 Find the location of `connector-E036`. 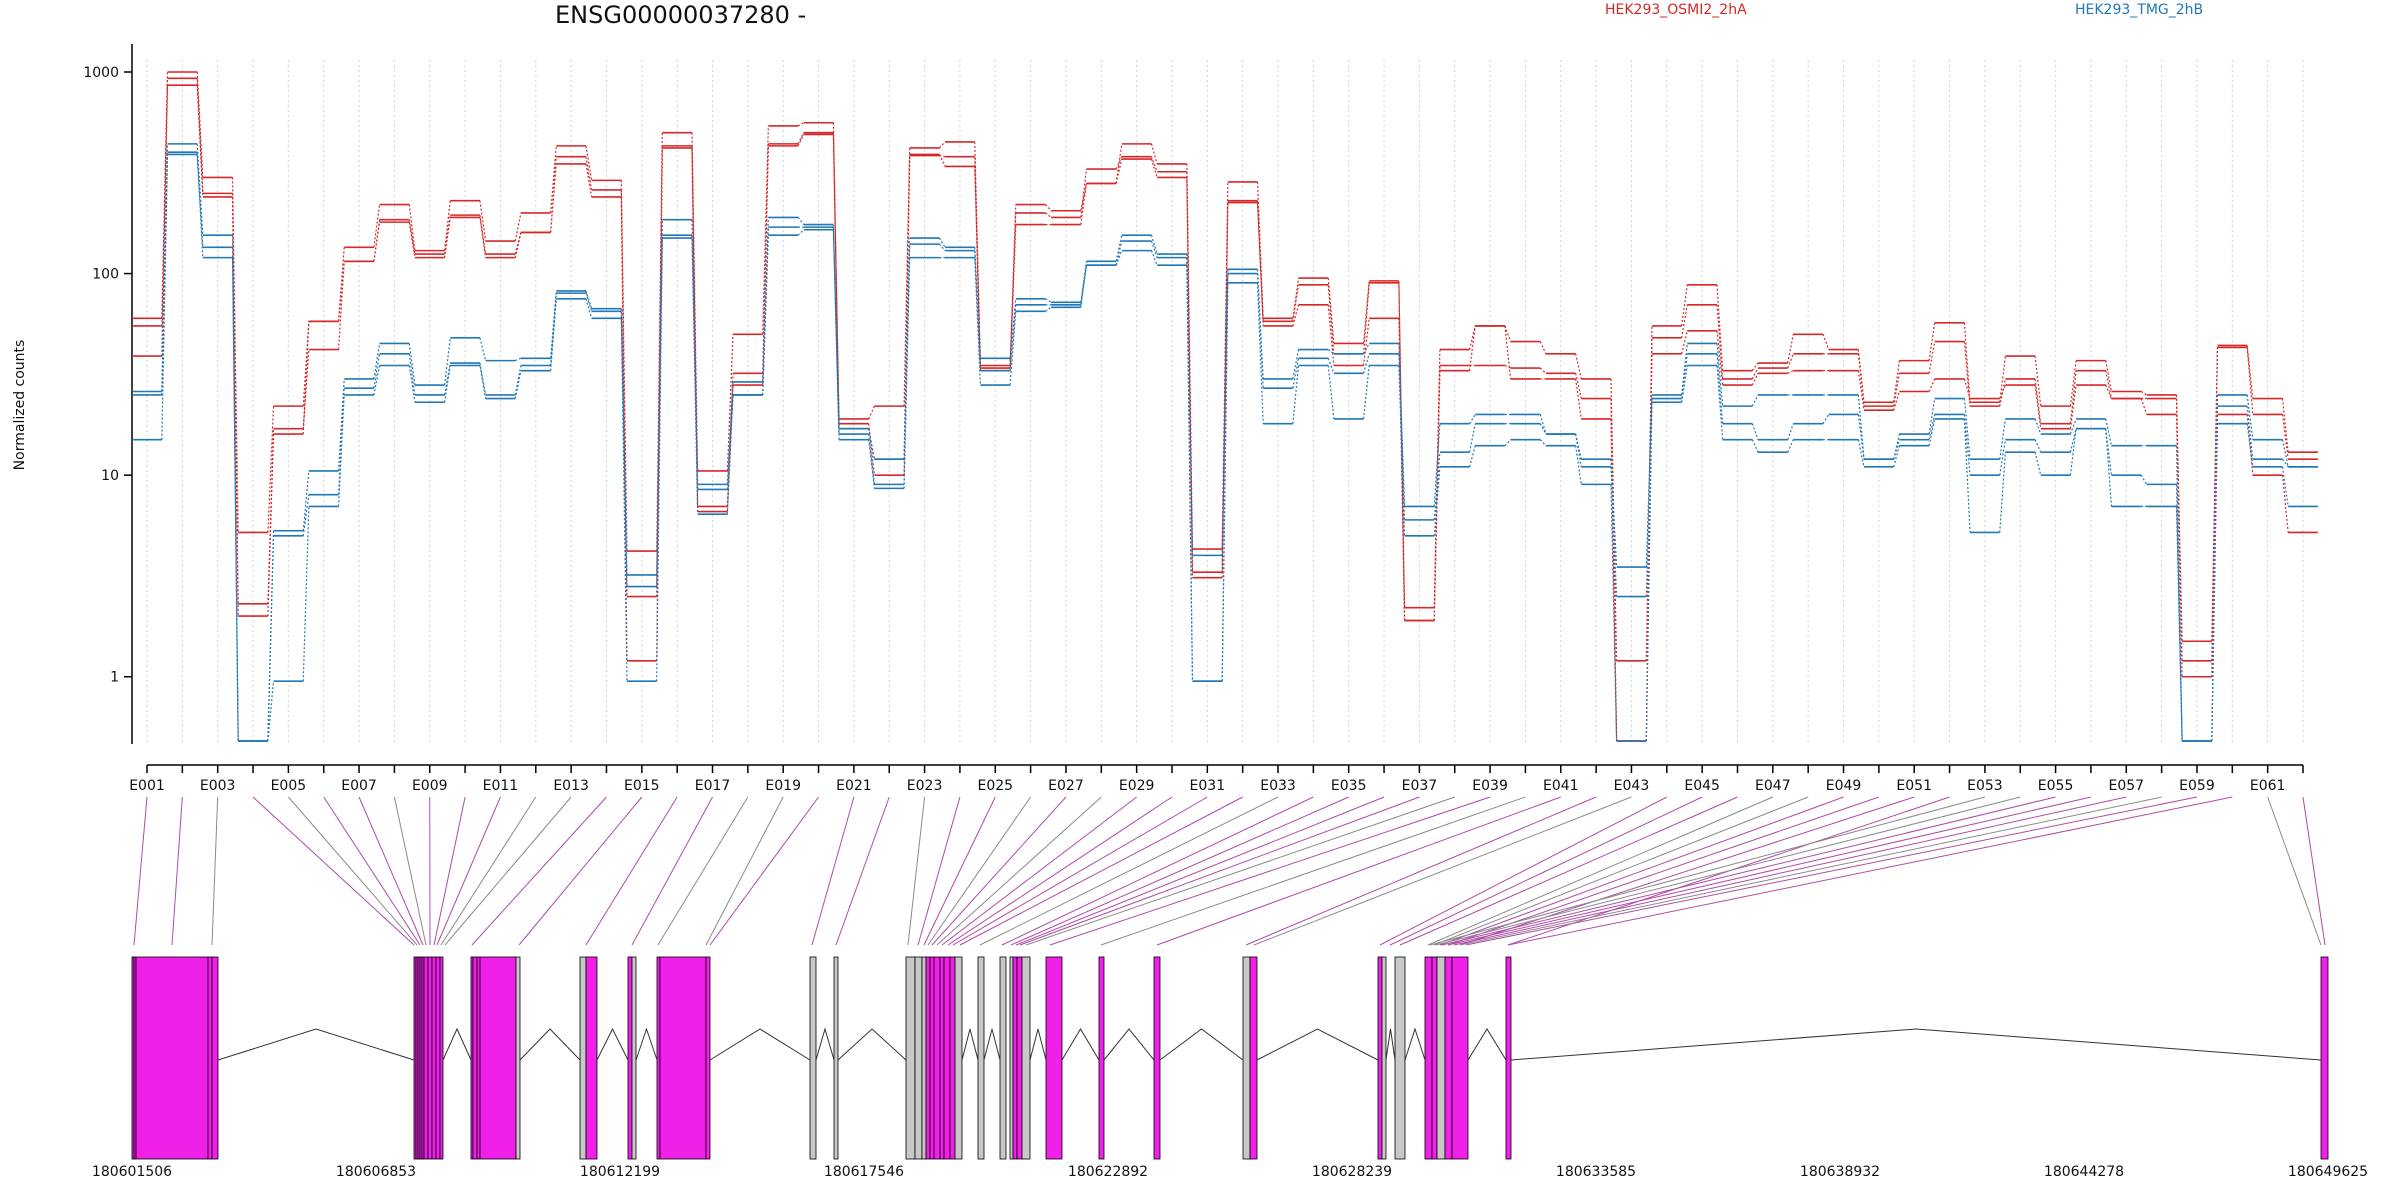

connector-E036 is located at coordinates (1200, 871).